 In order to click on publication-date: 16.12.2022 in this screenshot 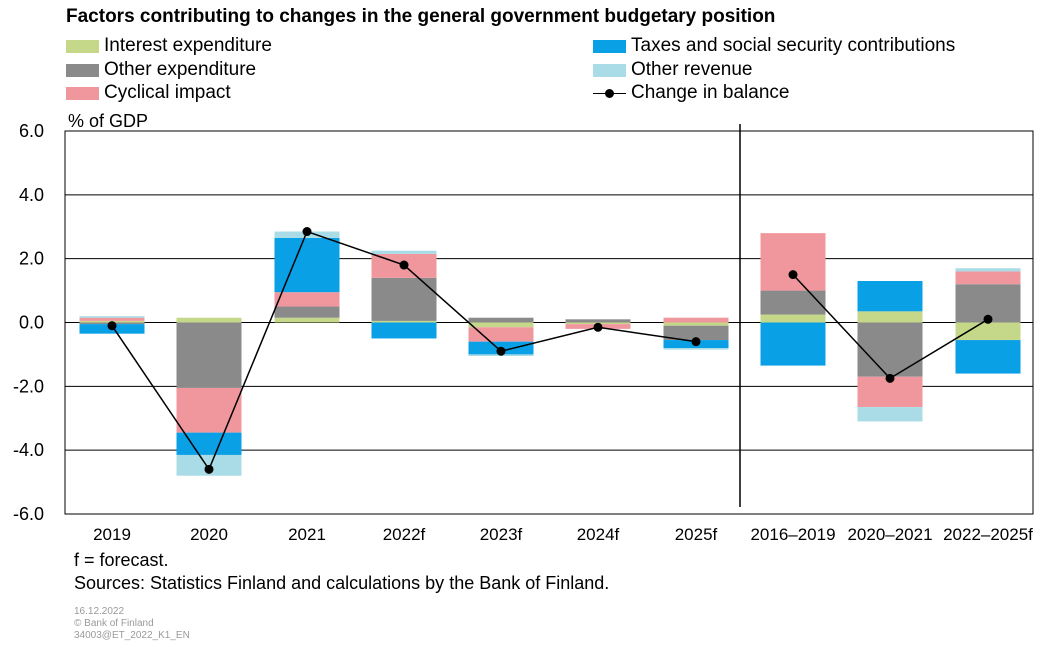, I will do `click(99, 611)`.